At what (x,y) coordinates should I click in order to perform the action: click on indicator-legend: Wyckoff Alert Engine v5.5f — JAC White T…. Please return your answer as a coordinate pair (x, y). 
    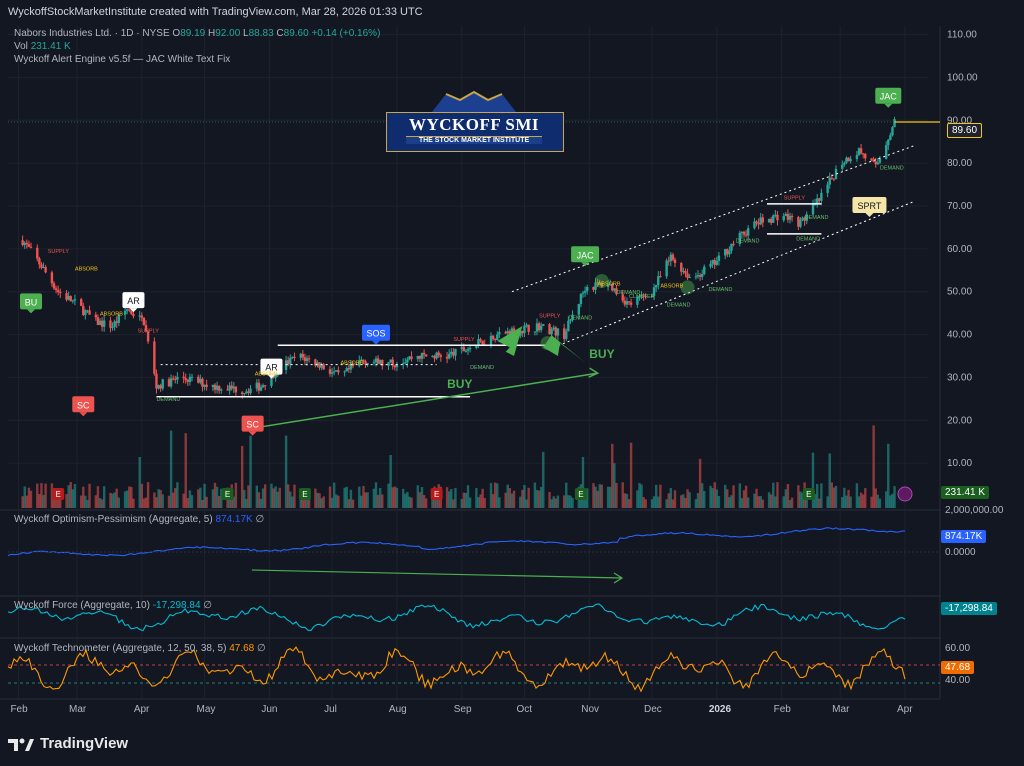
    Looking at the image, I should click on (122, 59).